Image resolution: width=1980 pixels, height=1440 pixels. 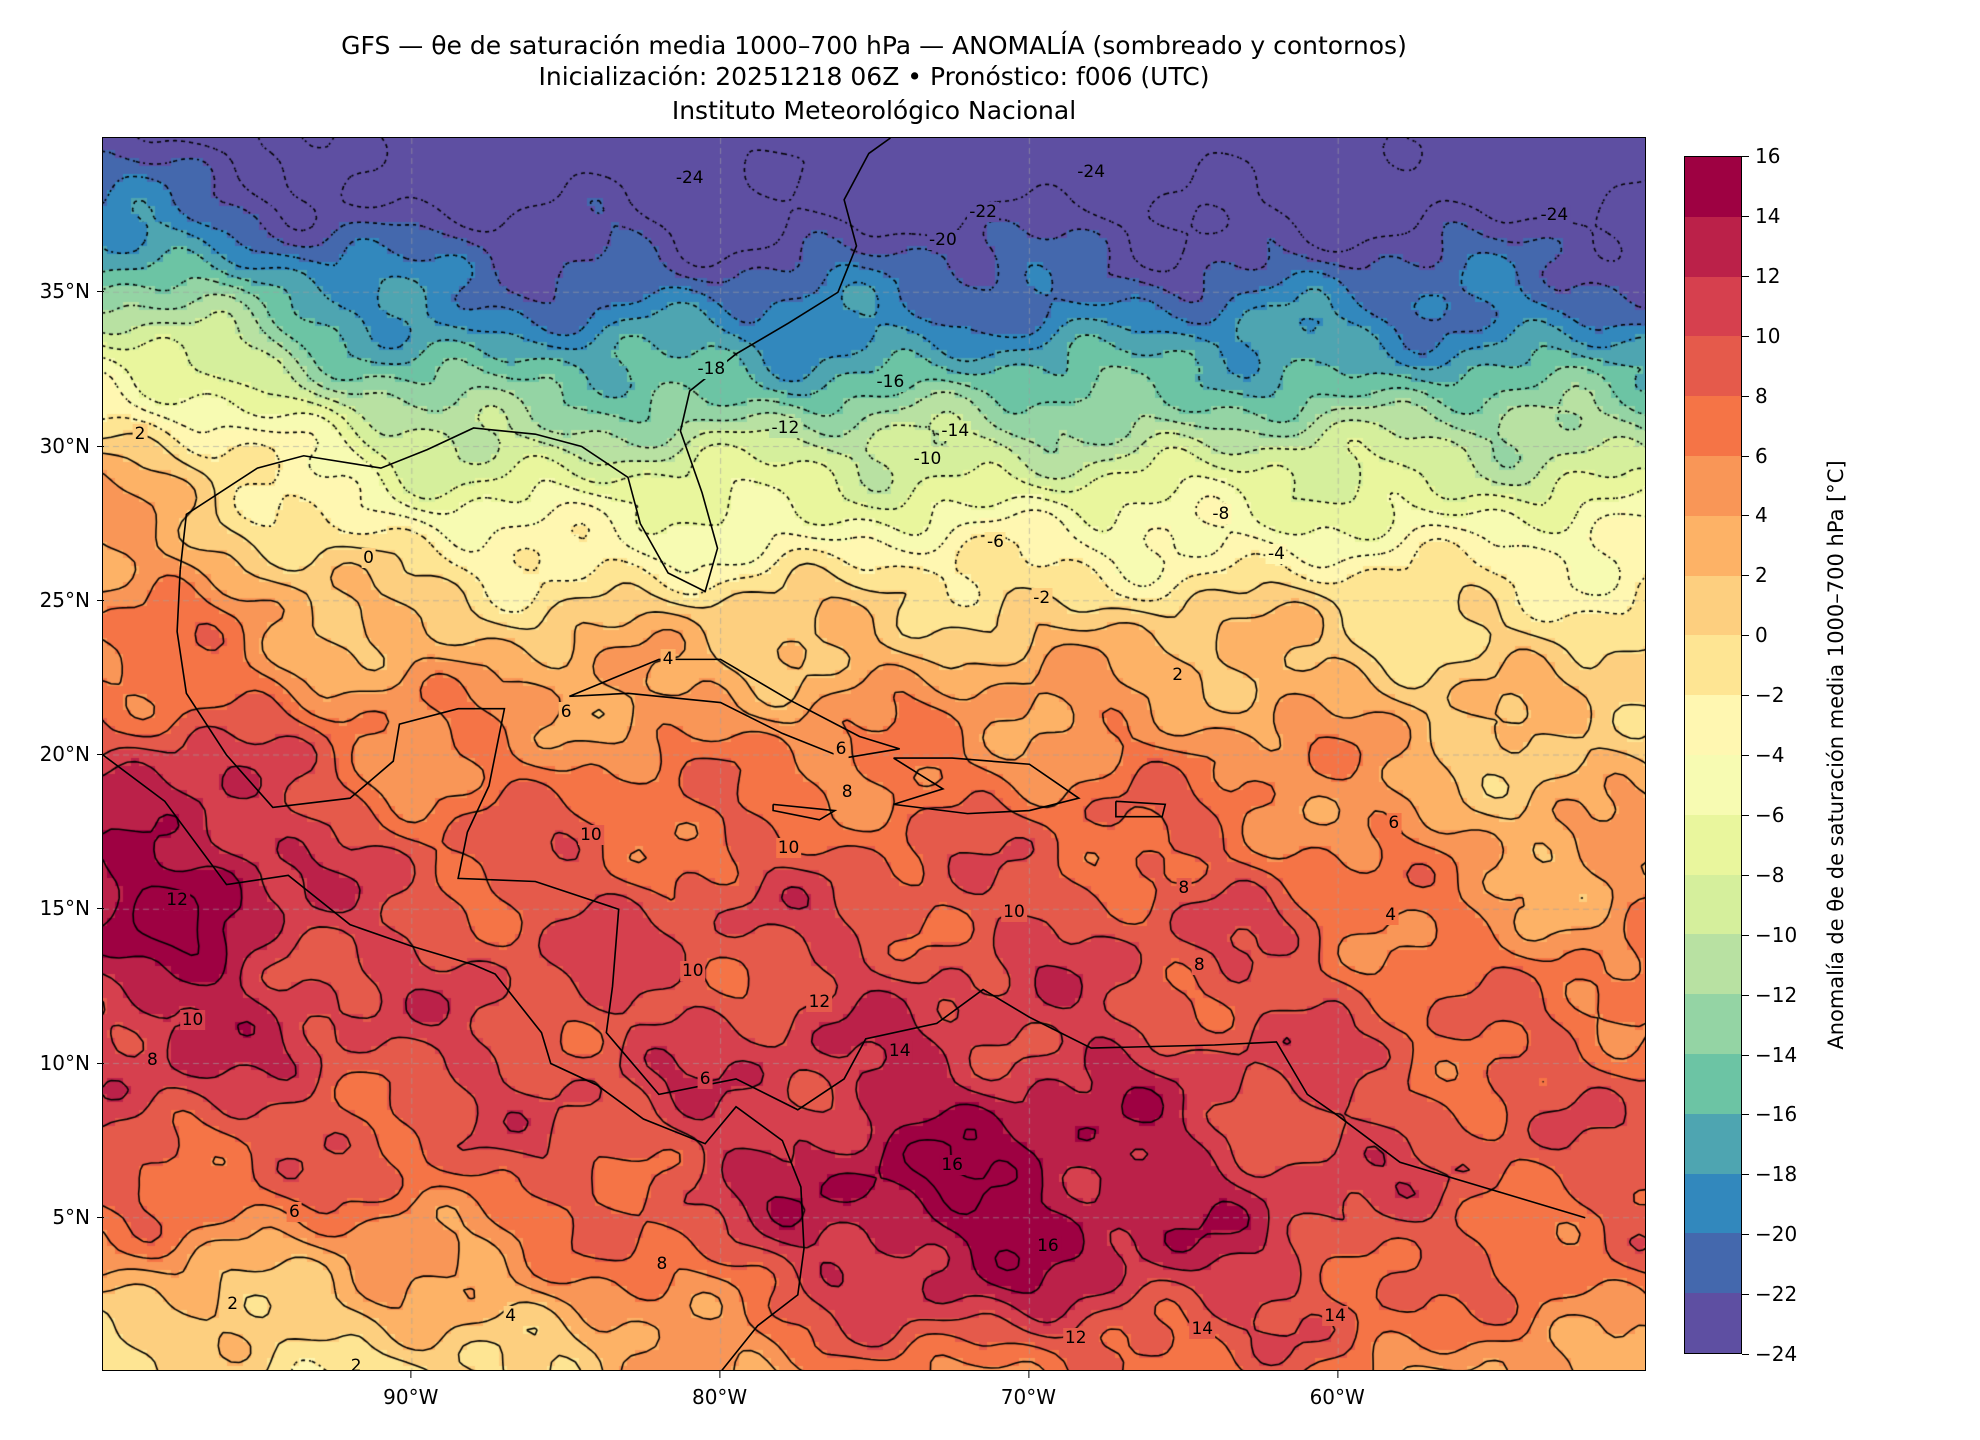 I want to click on colorbar, so click(x=1713, y=755).